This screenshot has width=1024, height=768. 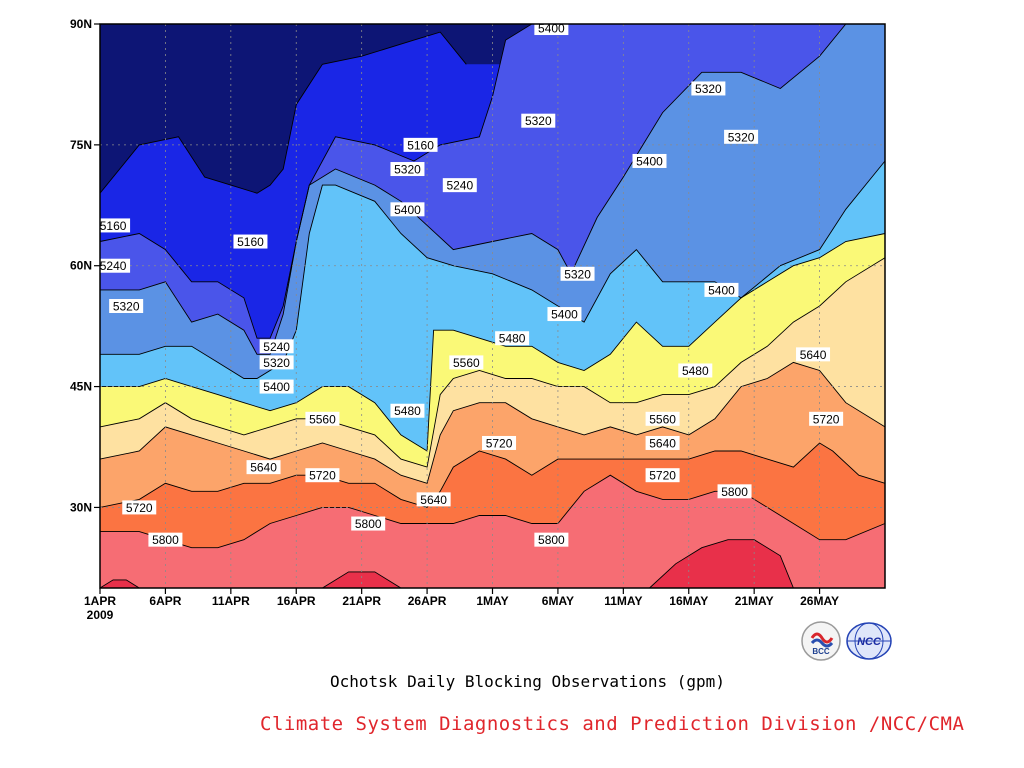 I want to click on x-tick-label: 16APR, so click(x=296, y=601).